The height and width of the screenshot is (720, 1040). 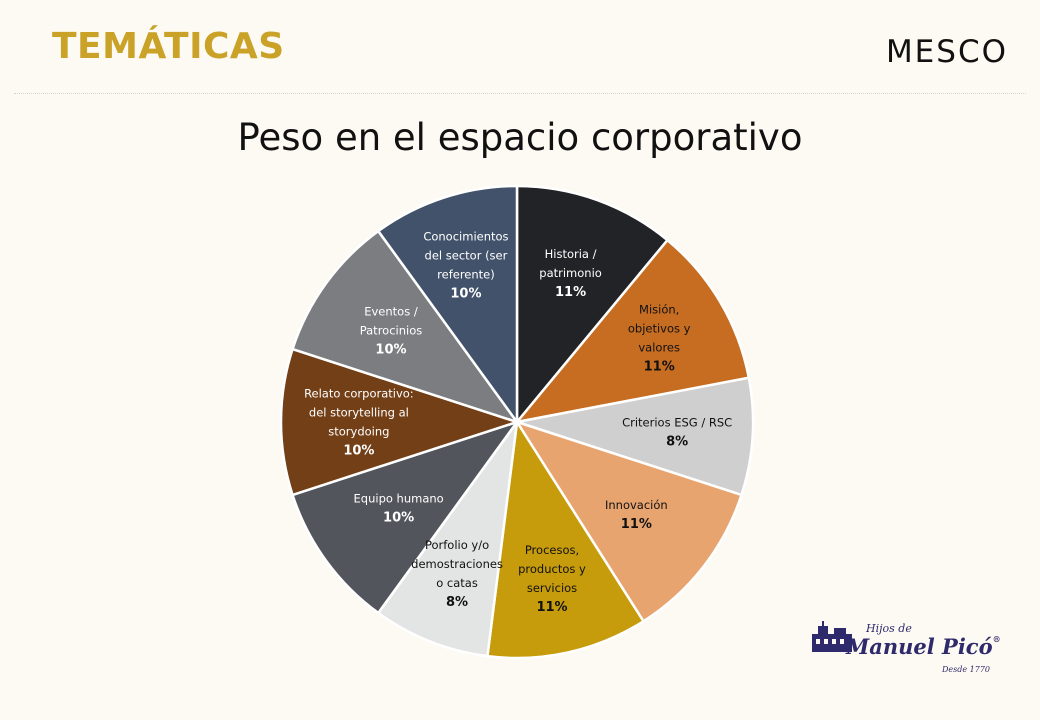 I want to click on slice-label-line: Historia /, so click(x=571, y=254).